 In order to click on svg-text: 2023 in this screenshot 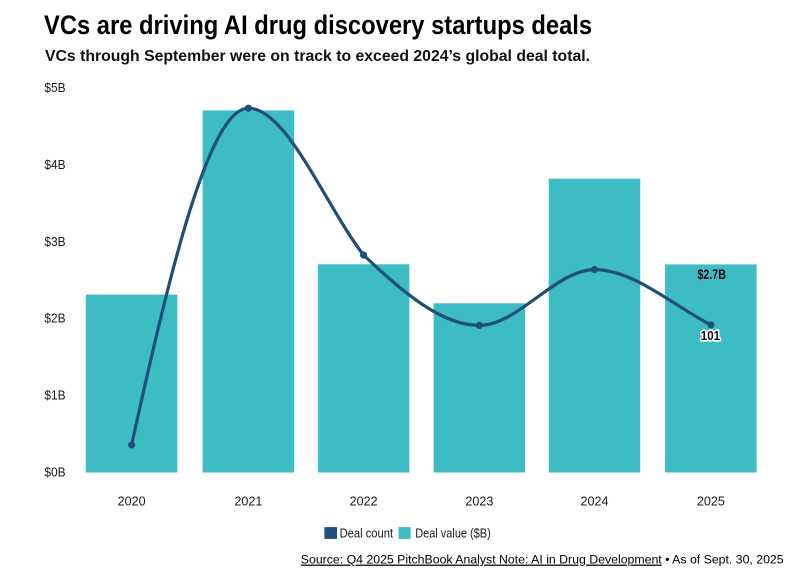, I will do `click(479, 502)`.